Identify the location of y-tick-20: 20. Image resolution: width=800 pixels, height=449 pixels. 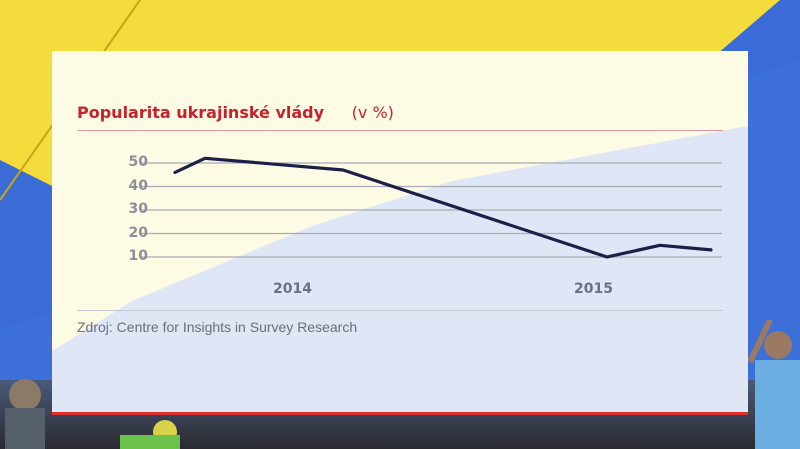
(138, 232).